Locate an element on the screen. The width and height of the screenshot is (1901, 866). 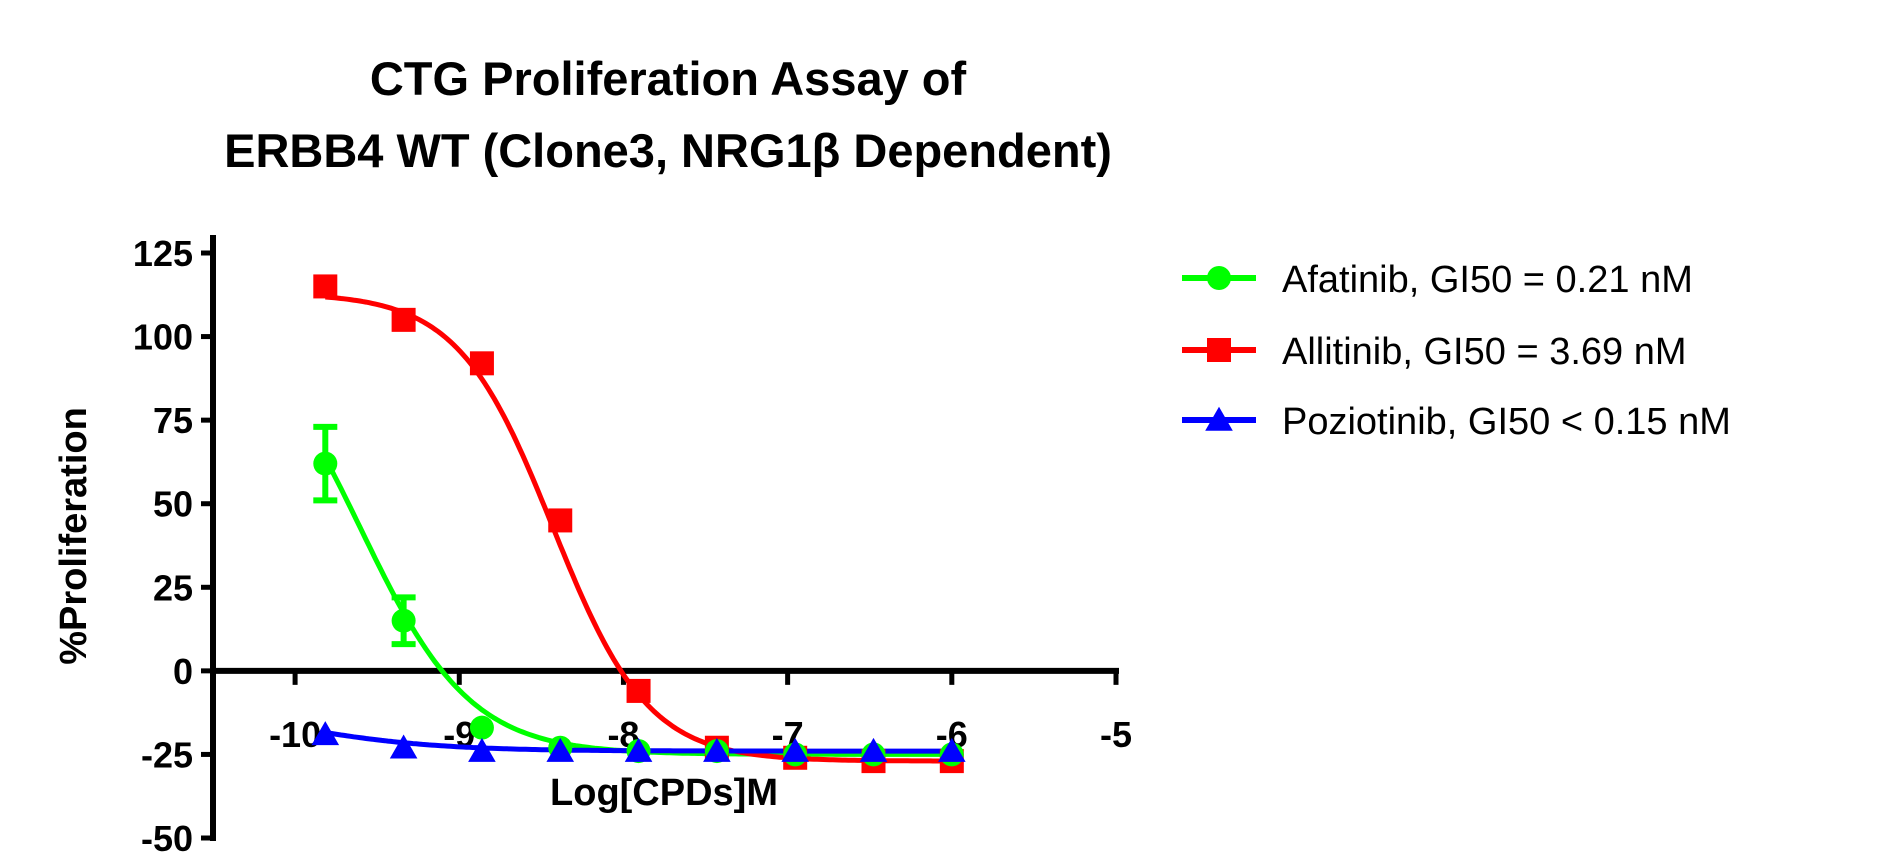
y-tick-label: 50 is located at coordinates (173, 504).